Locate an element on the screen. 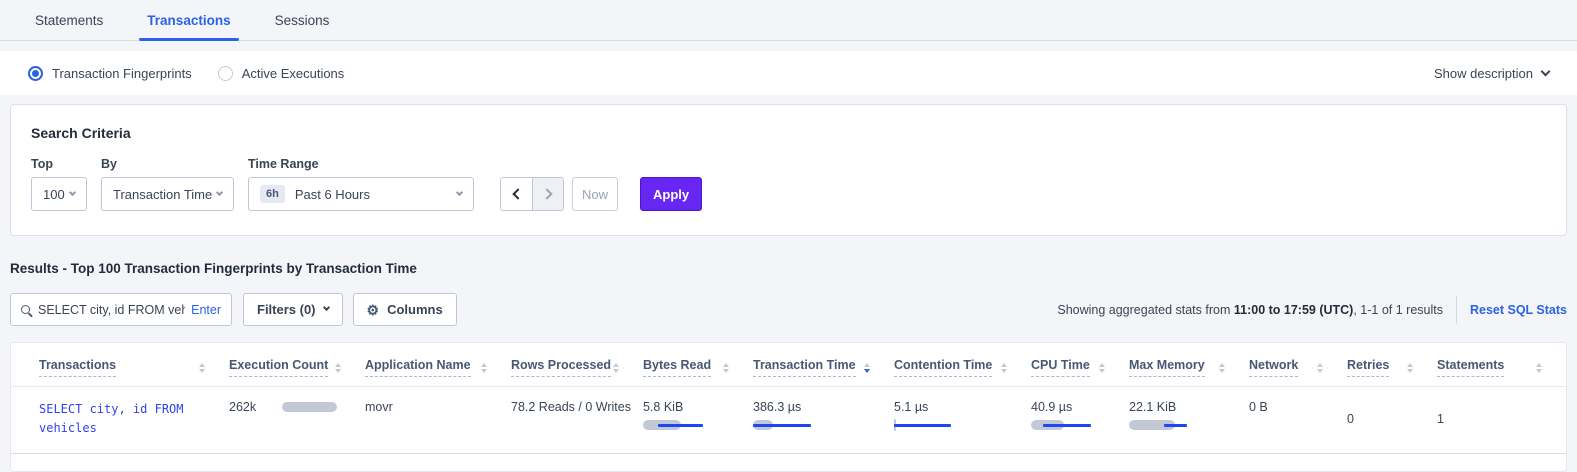 Image resolution: width=1577 pixels, height=472 pixels. max-memory-bar is located at coordinates (1159, 425).